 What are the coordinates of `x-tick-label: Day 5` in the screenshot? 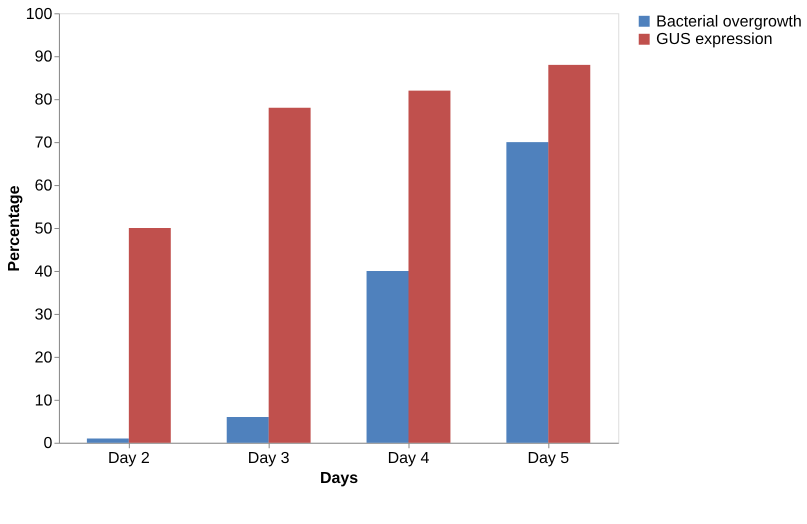 It's located at (548, 459).